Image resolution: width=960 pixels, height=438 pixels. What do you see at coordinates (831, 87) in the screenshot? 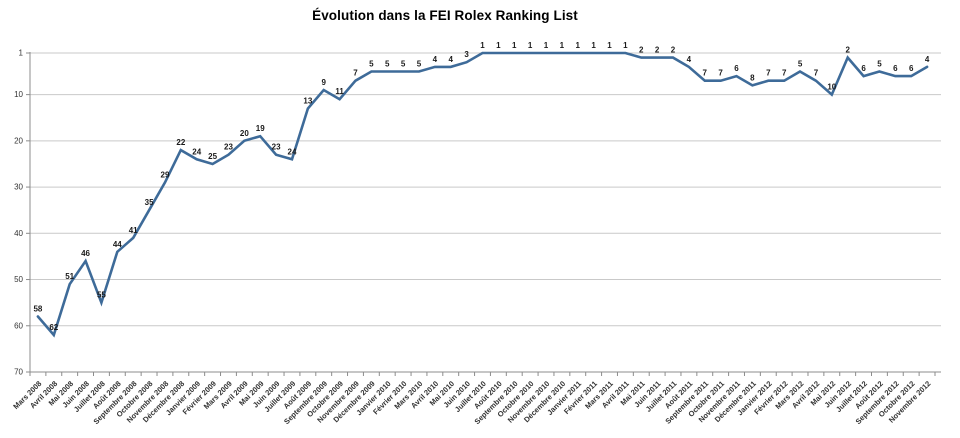
I see `data-label: 10` at bounding box center [831, 87].